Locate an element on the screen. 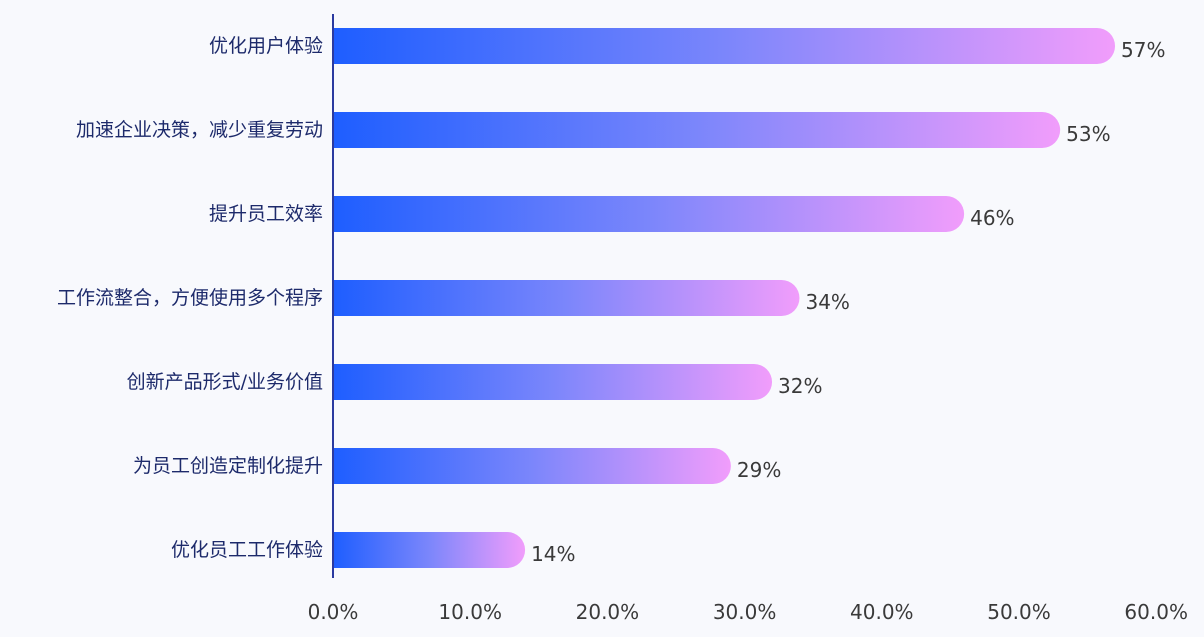 This screenshot has width=1204, height=637. category-label: 加速企业决策，减少重复劳动 is located at coordinates (199, 130).